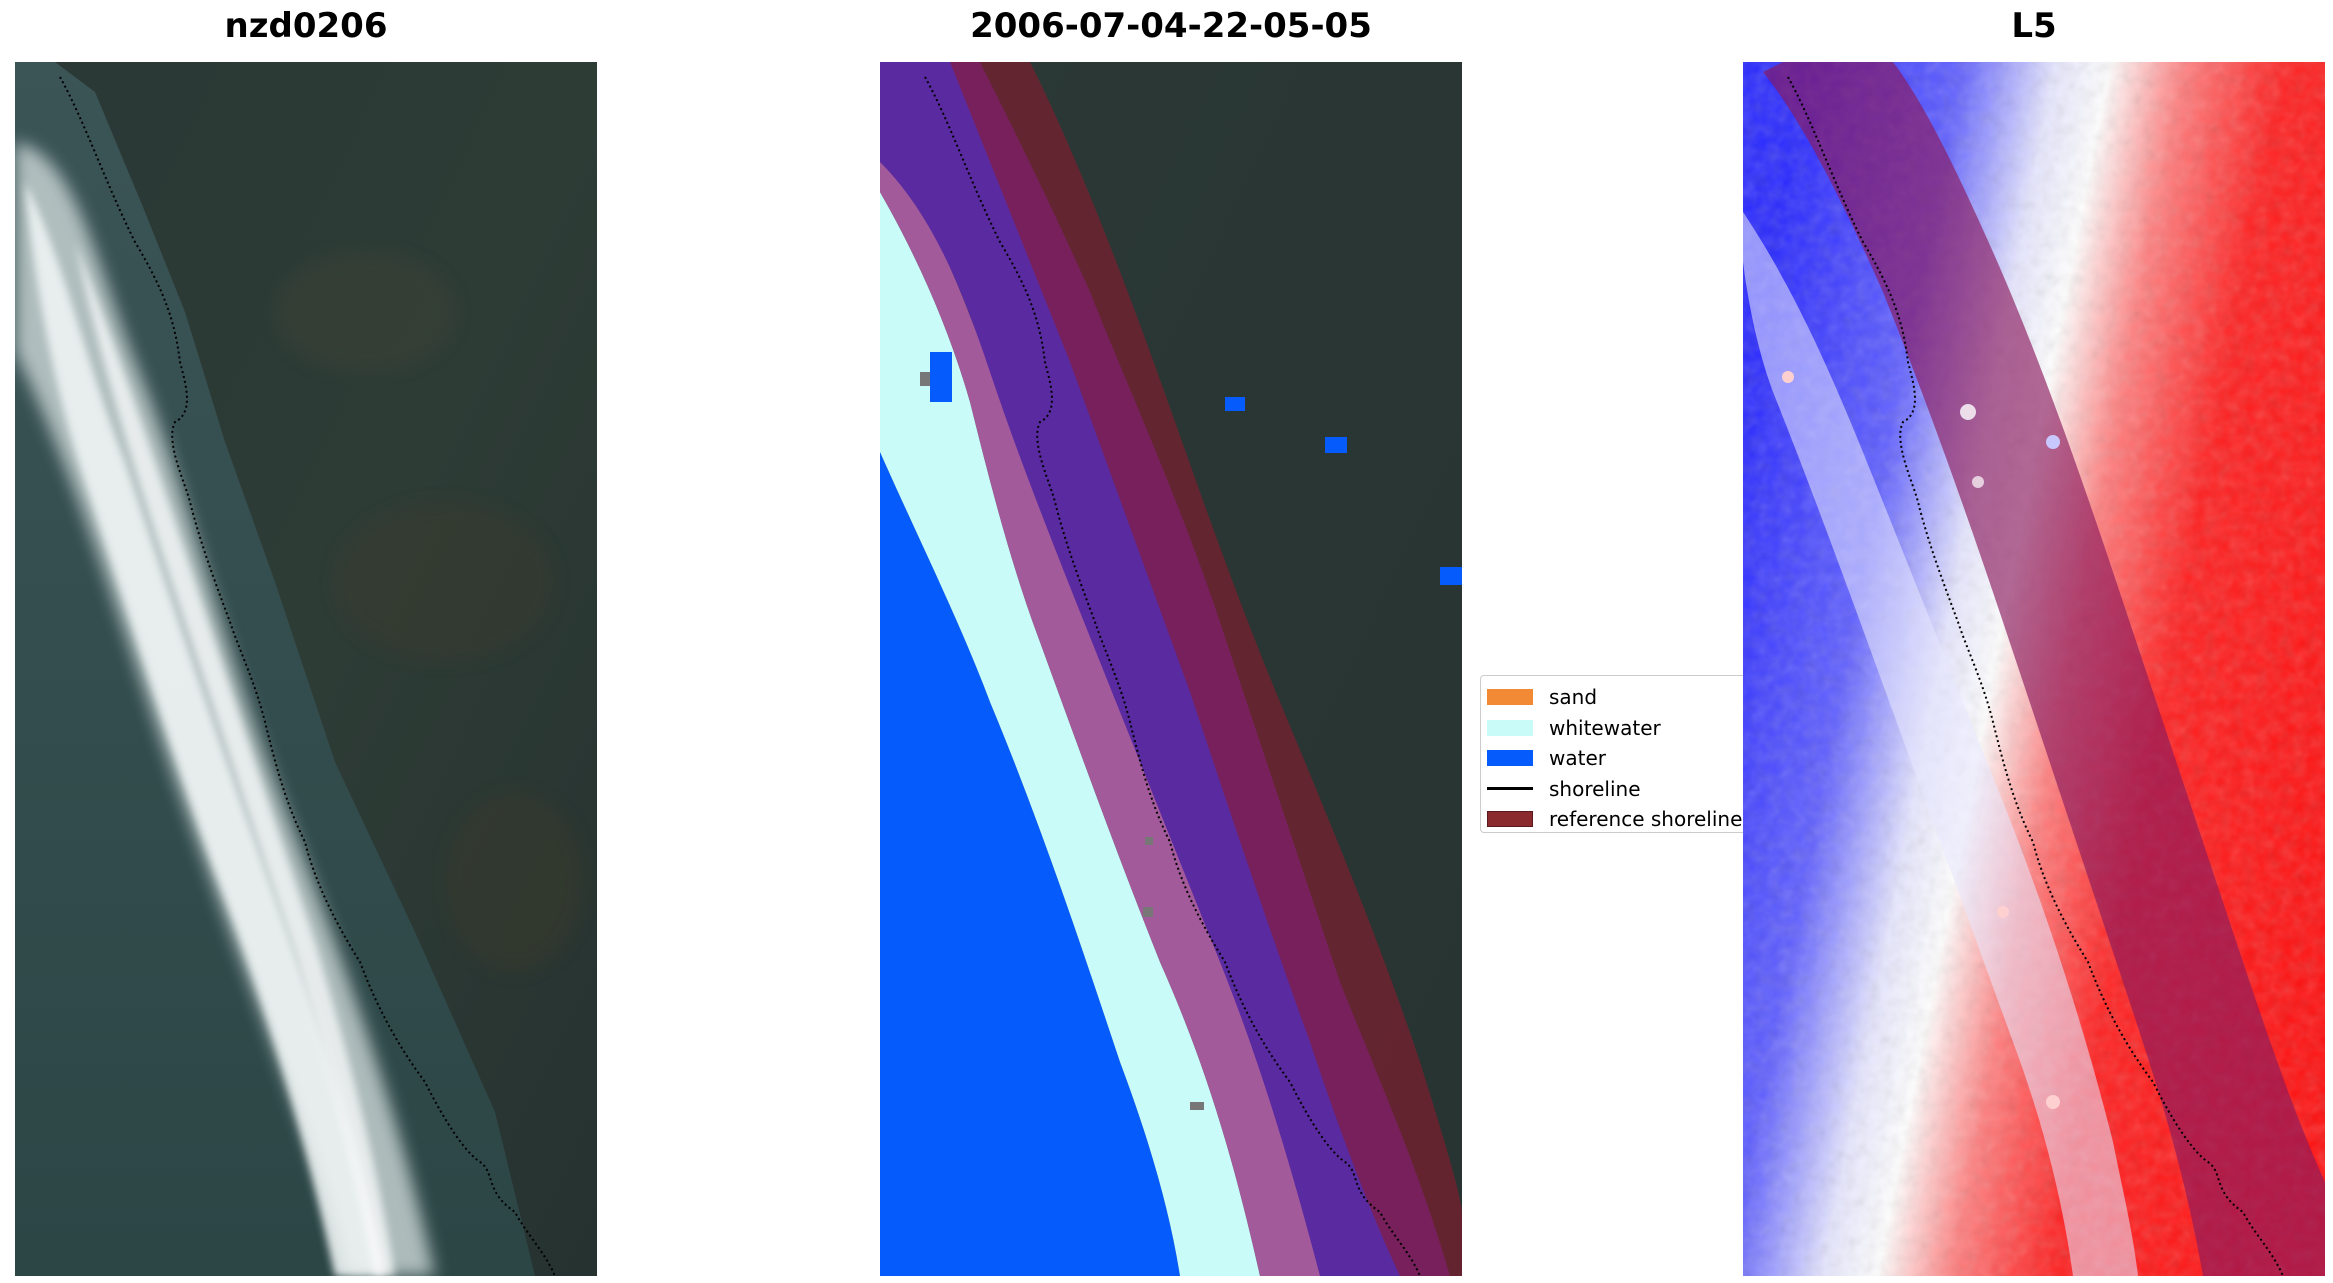  Describe the element at coordinates (1577, 758) in the screenshot. I see `legend-label: water` at that location.